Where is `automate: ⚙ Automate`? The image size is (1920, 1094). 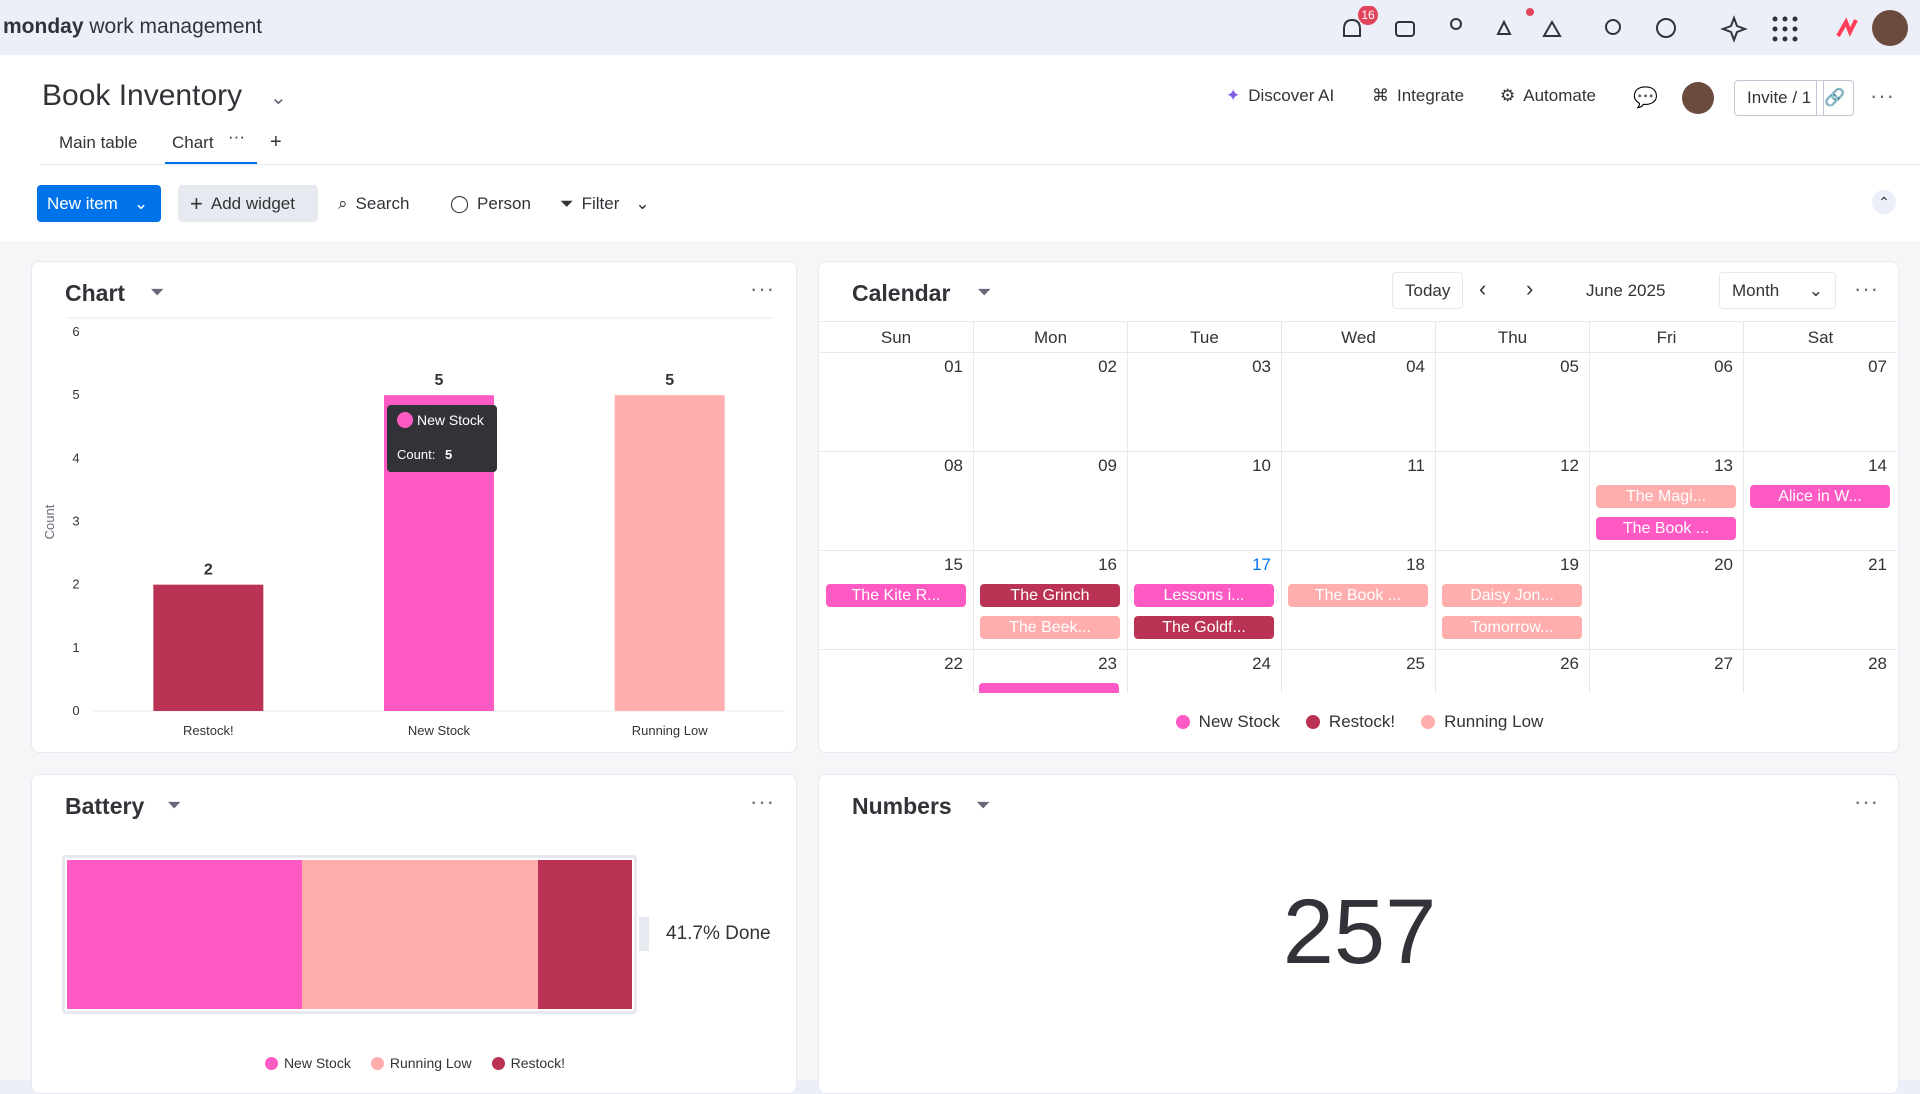
automate: ⚙ Automate is located at coordinates (1548, 95).